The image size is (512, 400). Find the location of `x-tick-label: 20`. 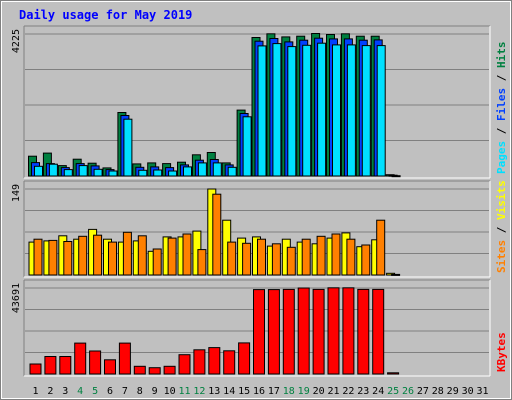

x-tick-label: 20 is located at coordinates (319, 391).